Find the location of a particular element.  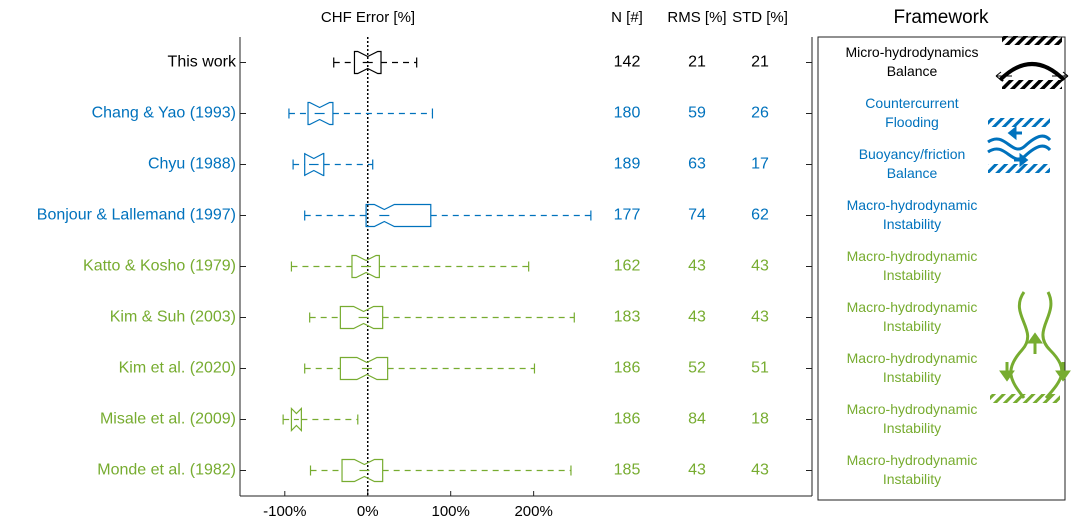

category-label: Chyu (1988) is located at coordinates (192, 164).